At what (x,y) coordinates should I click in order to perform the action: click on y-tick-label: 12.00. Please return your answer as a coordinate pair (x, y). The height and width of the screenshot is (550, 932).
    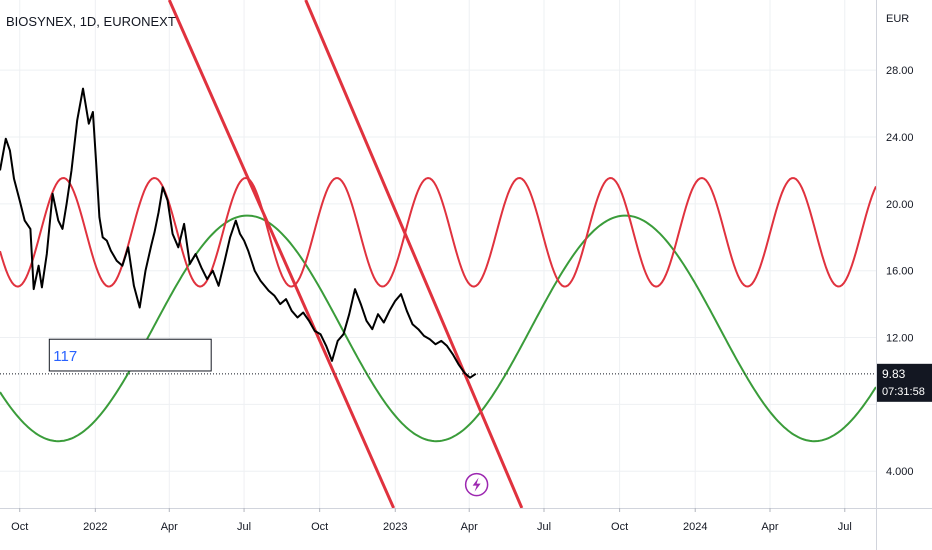
    Looking at the image, I should click on (900, 339).